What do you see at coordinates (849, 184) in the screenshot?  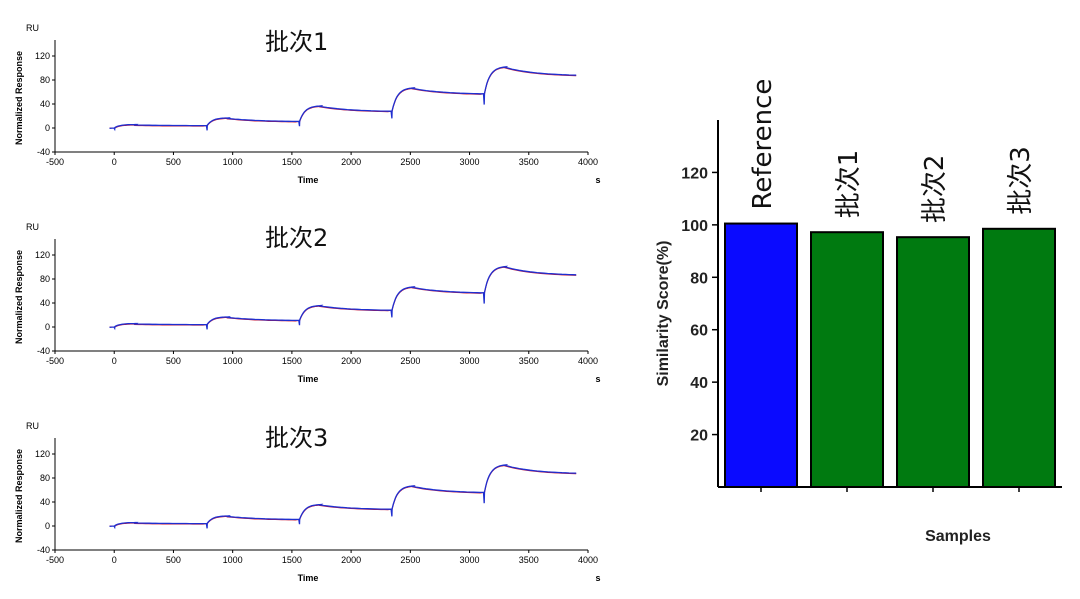 I see `bar-category-label: 批次1` at bounding box center [849, 184].